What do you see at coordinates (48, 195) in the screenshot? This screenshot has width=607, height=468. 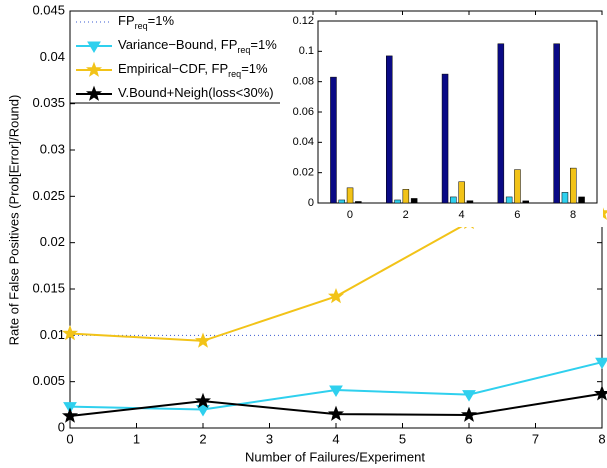 I see `y-tick-label: 0.025` at bounding box center [48, 195].